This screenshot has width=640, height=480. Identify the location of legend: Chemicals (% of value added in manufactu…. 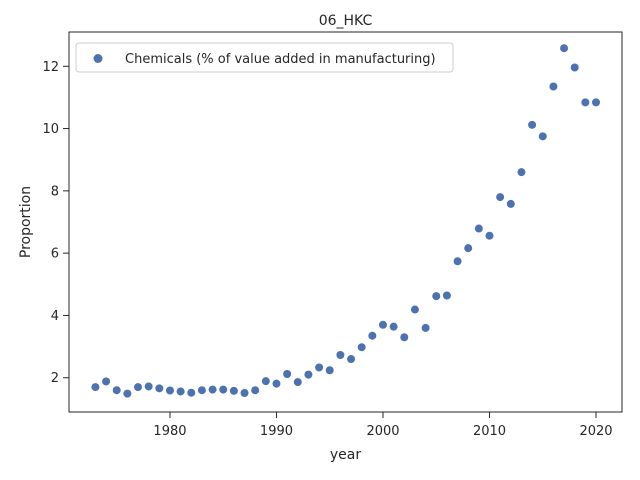
(264, 57).